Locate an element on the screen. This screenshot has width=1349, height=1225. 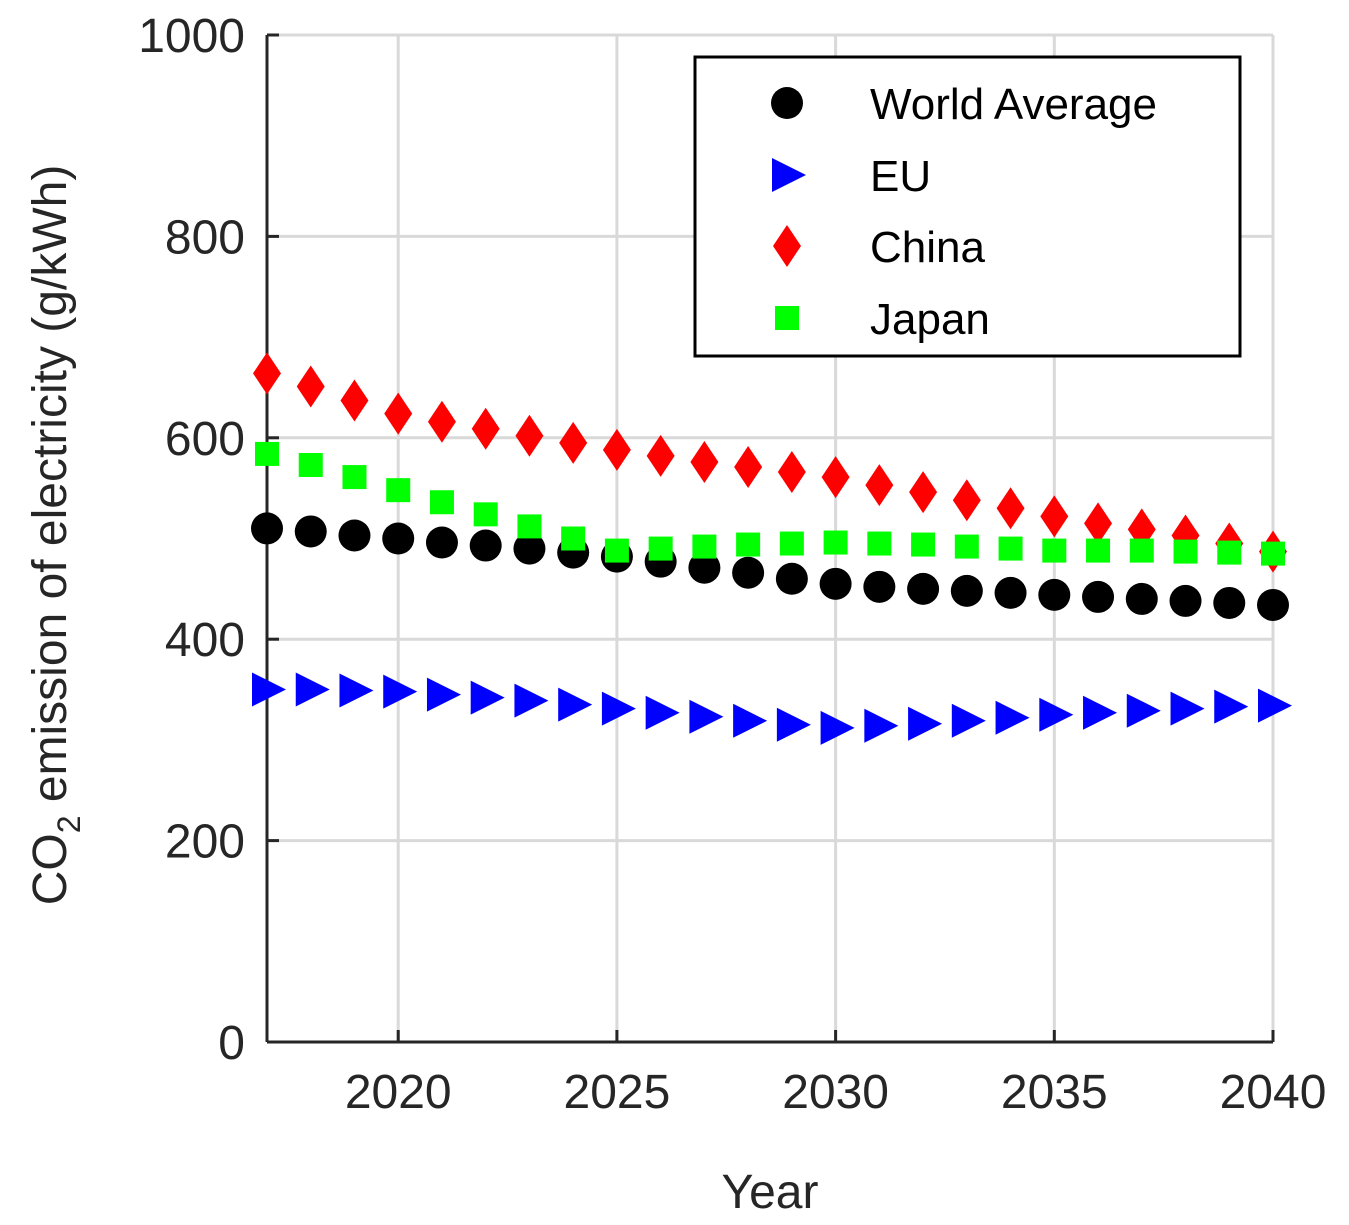
data-point-world-average-2028 is located at coordinates (748, 572).